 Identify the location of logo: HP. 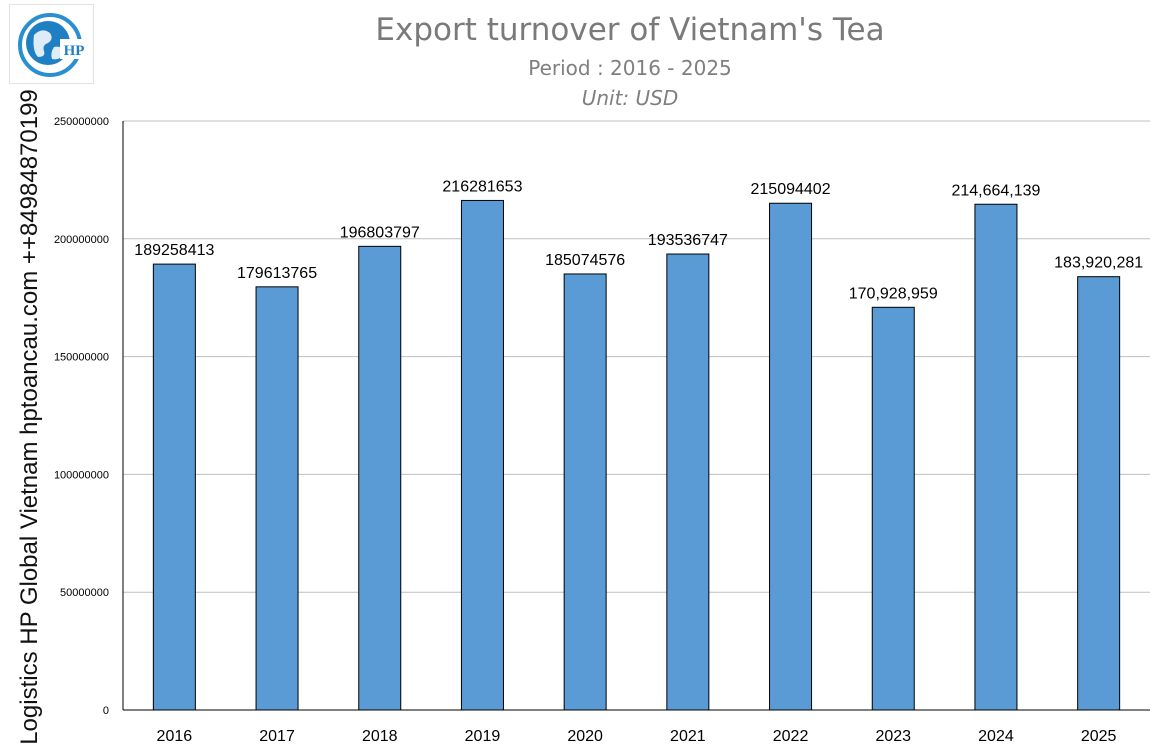
(51, 44).